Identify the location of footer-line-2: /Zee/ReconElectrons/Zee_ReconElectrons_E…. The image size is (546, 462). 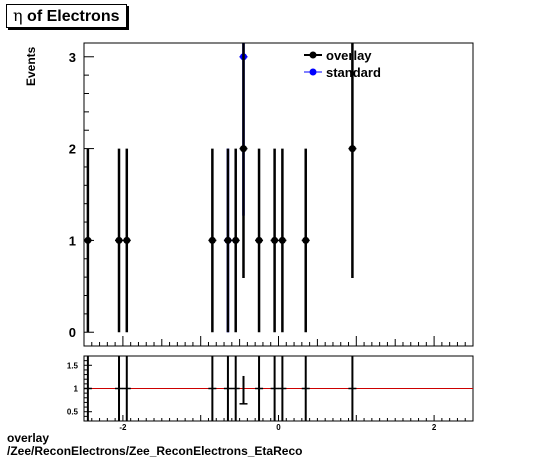
(155, 451).